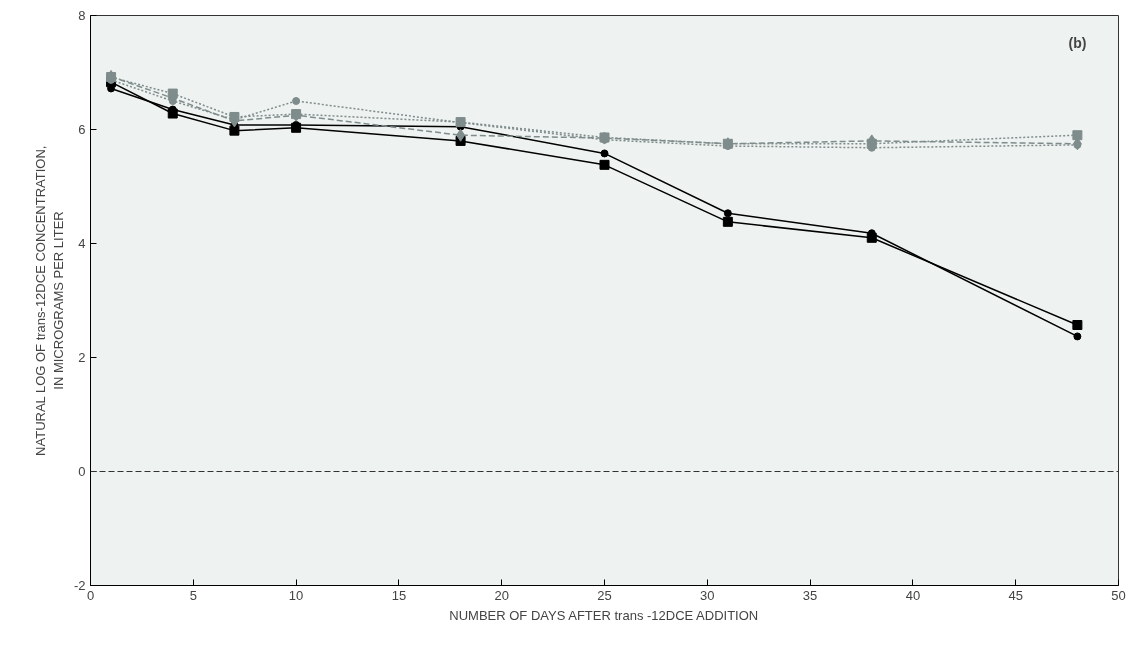 The width and height of the screenshot is (1133, 660). What do you see at coordinates (1118, 595) in the screenshot?
I see `x-tick-label: 50` at bounding box center [1118, 595].